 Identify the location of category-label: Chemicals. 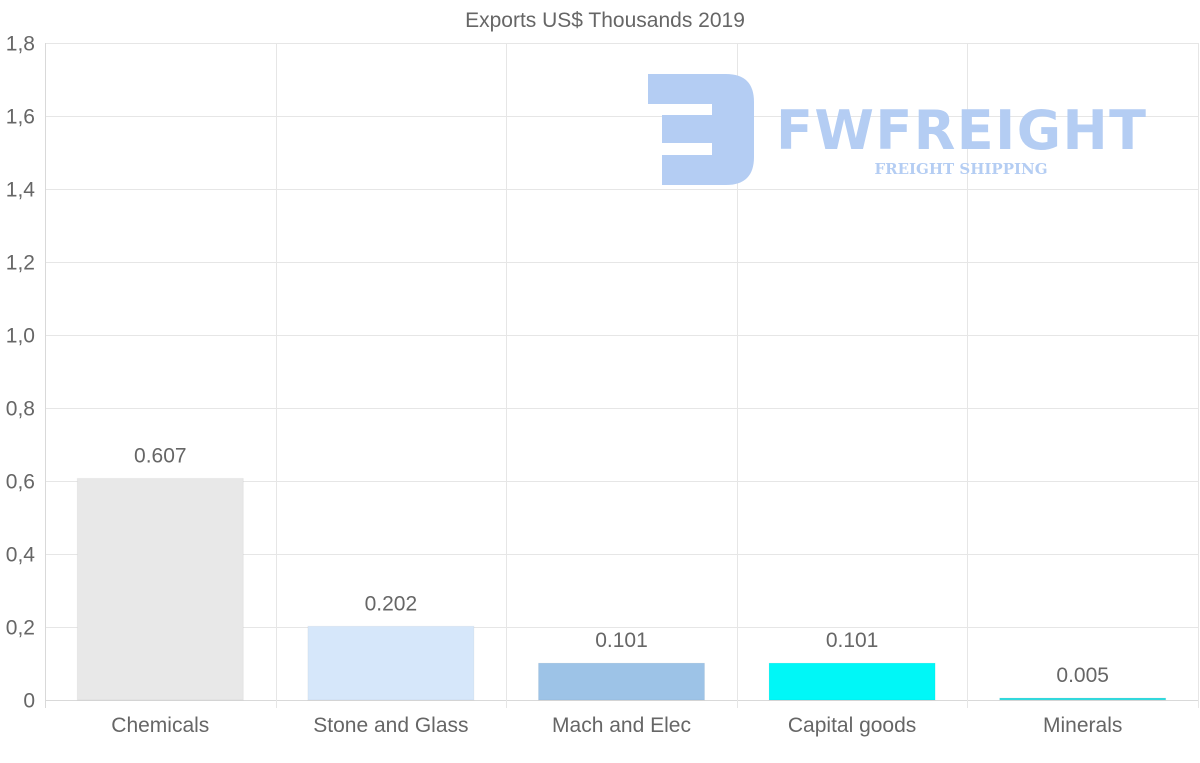
(160, 725).